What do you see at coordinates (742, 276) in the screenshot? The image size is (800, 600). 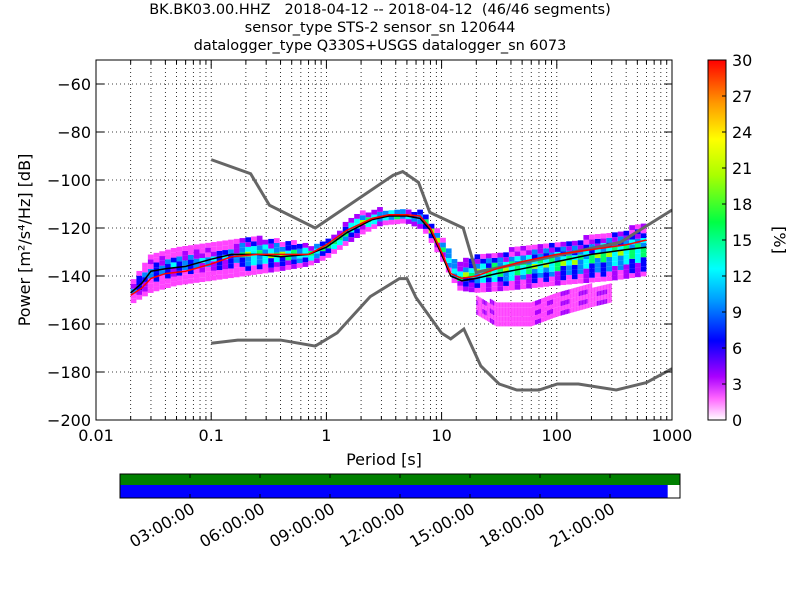 I see `colorbar-tick-label: 12` at bounding box center [742, 276].